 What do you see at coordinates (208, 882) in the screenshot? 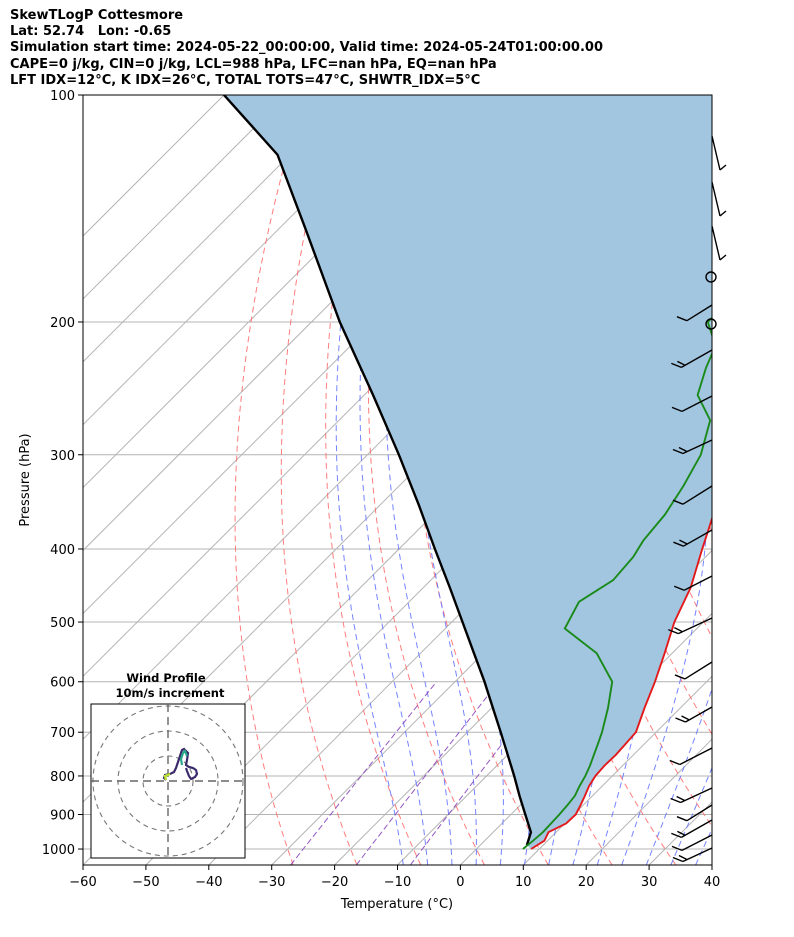
I see `x-tick-label: −40` at bounding box center [208, 882].